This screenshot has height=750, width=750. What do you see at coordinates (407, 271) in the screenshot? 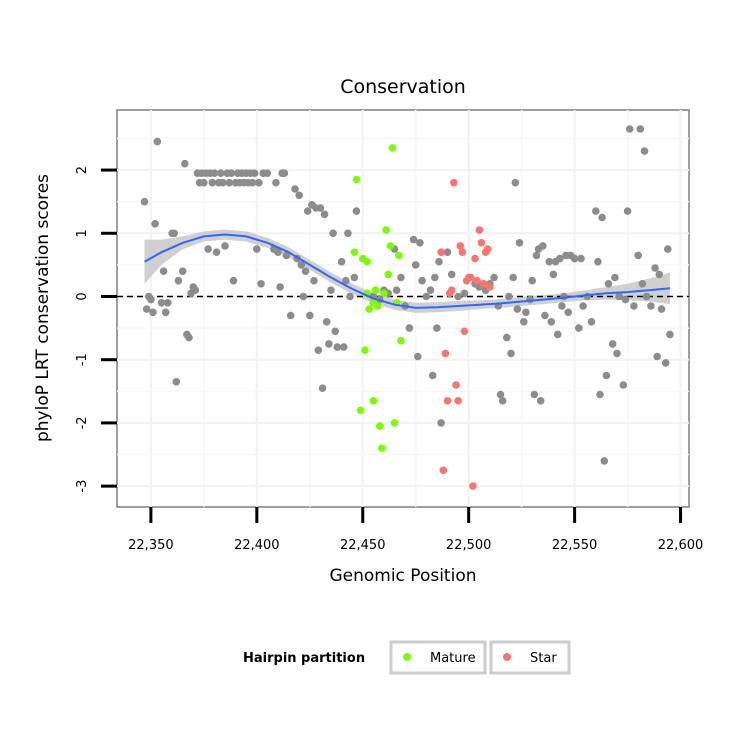
I see `smooth-trend-line` at bounding box center [407, 271].